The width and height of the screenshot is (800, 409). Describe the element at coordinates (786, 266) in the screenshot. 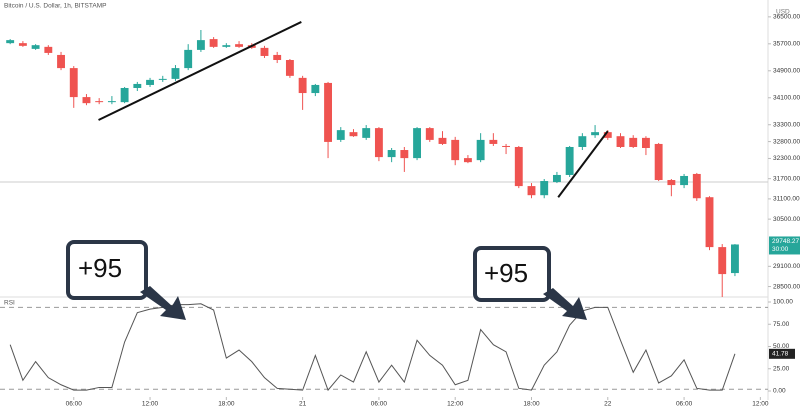

I see `y-tick-label: 29100.00` at that location.